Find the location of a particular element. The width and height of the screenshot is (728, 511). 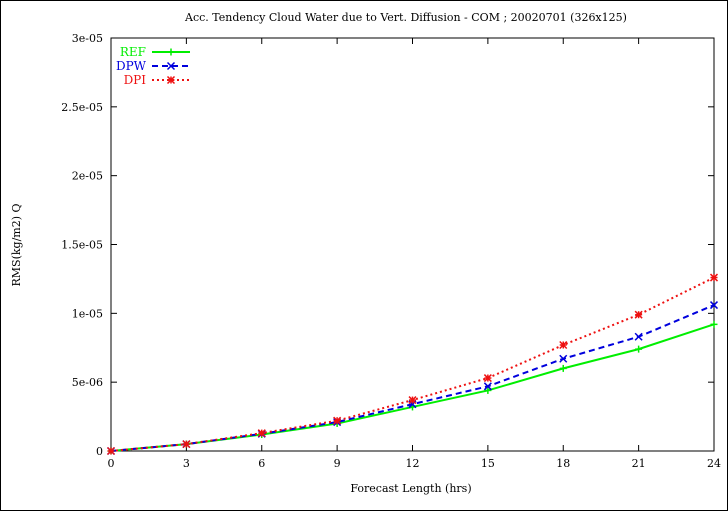

y-tick-label: 0 is located at coordinates (99, 451).